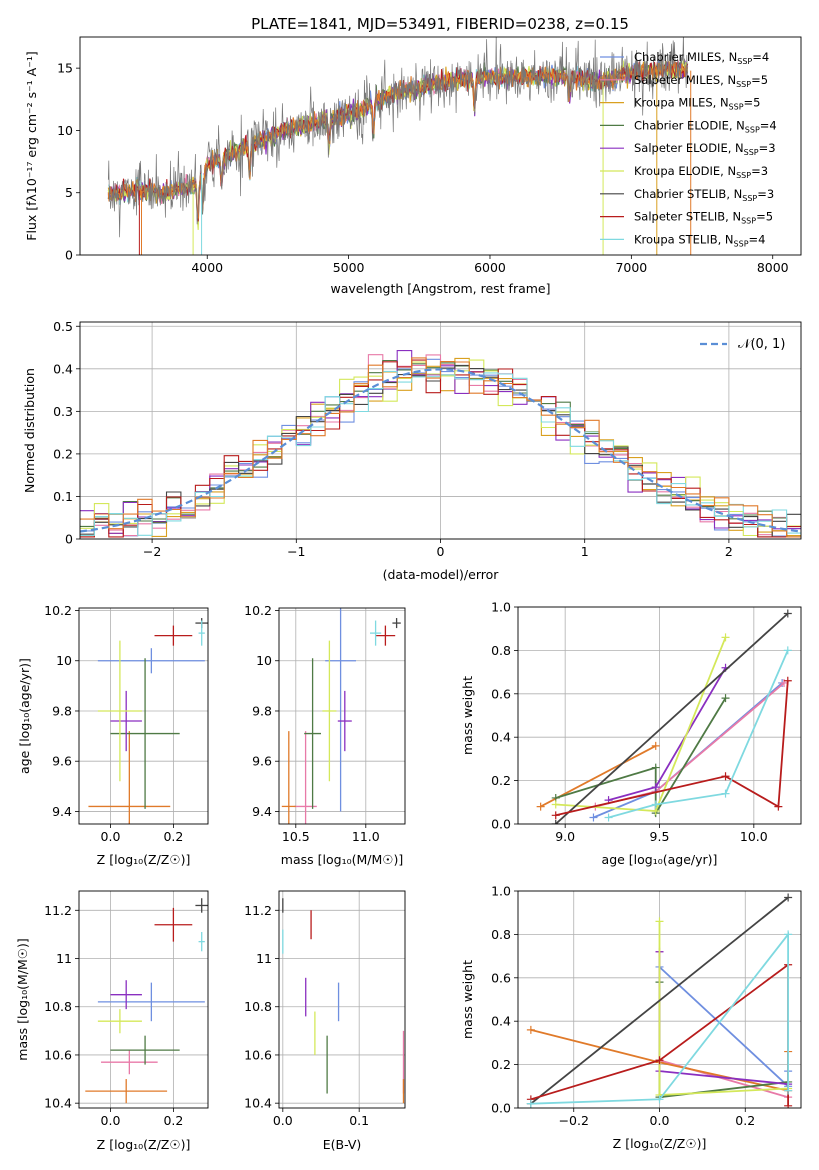 This screenshot has height=1170, width=819. Describe the element at coordinates (69, 192) in the screenshot. I see `y-tick-label: 5` at that location.